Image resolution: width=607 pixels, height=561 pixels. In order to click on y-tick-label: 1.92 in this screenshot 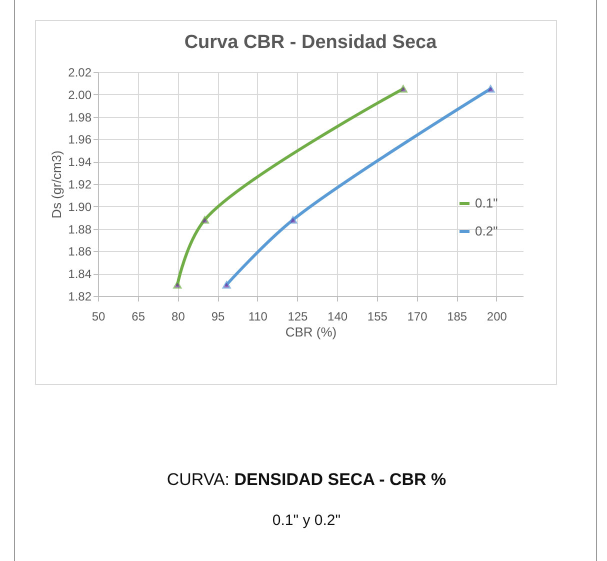, I will do `click(80, 185)`.